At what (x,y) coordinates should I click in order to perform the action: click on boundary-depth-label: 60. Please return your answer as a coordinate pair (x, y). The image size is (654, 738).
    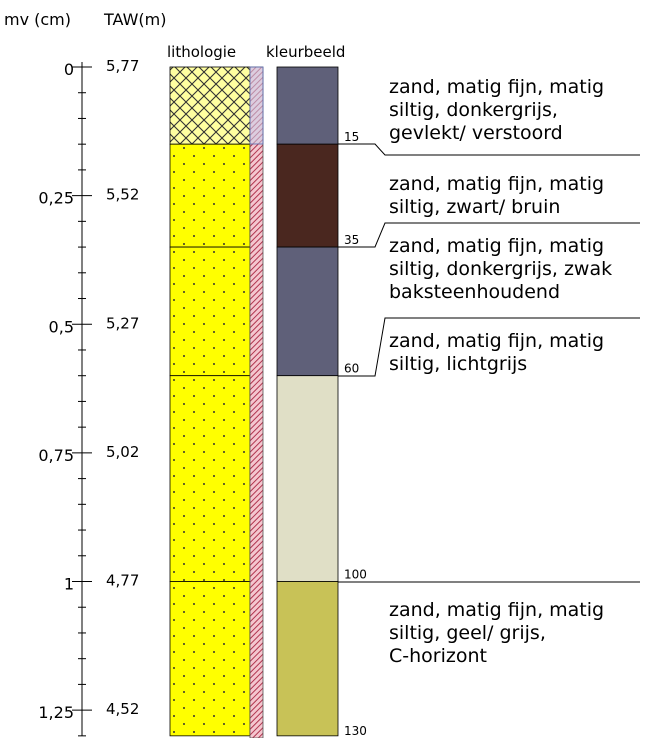
    Looking at the image, I should click on (351, 369).